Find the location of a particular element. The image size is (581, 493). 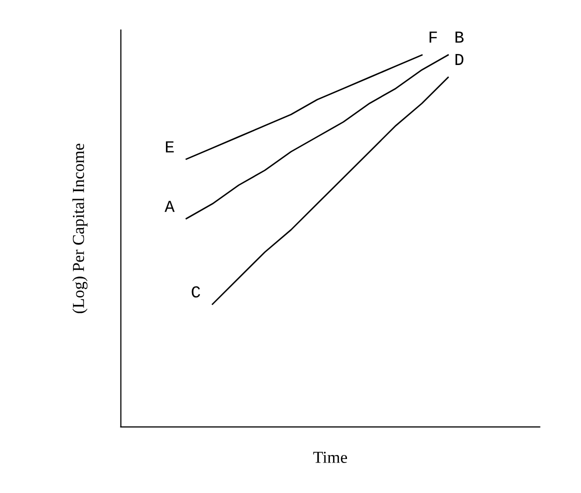

text: F is located at coordinates (433, 37).